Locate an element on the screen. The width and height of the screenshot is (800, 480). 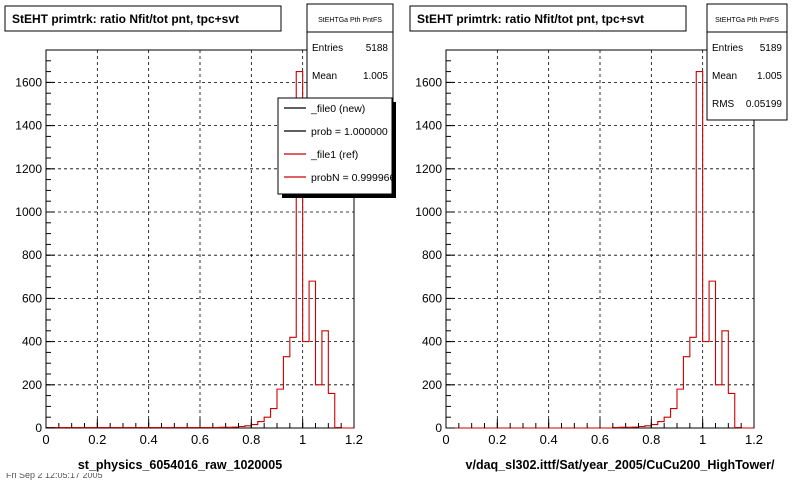
legend-box is located at coordinates (335, 146).